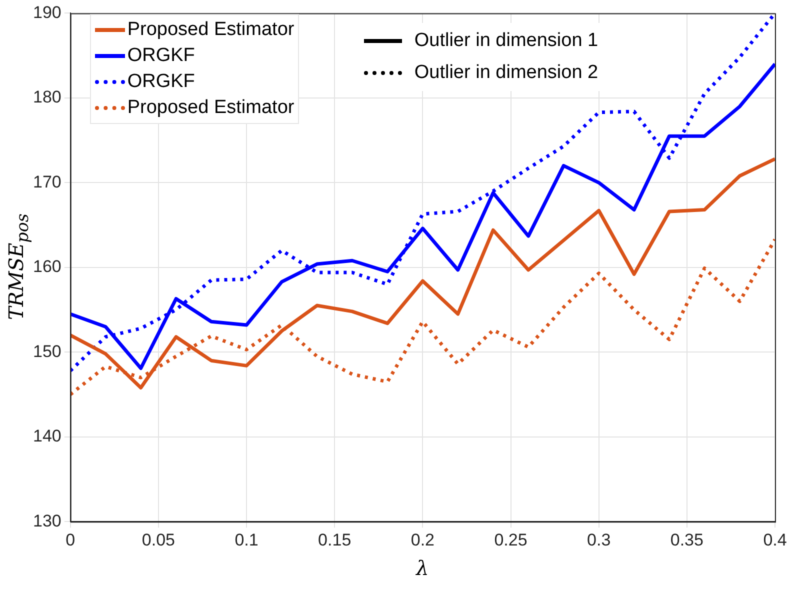 Image resolution: width=795 pixels, height=592 pixels. I want to click on x-tick-label: 0, so click(71, 540).